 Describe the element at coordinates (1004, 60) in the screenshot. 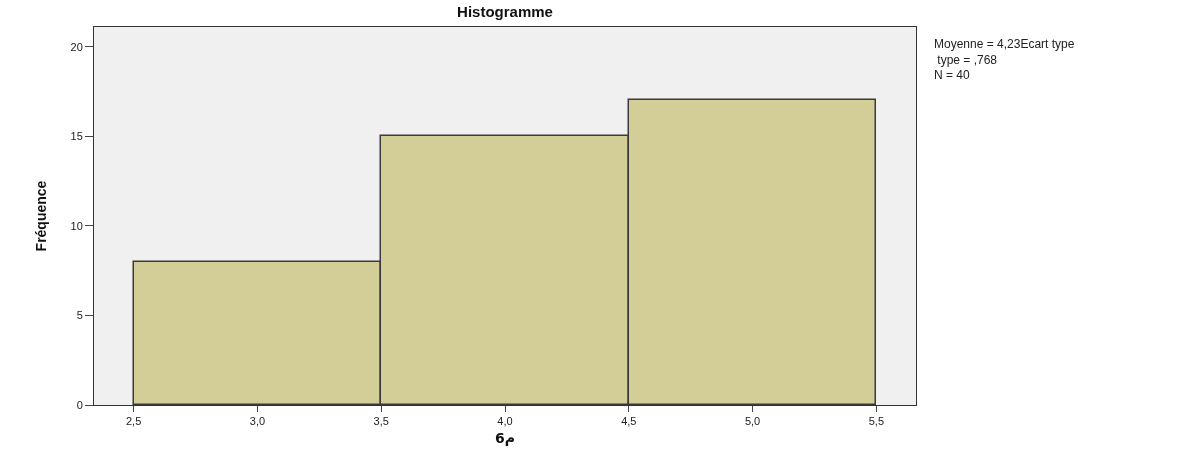

I see `text: Moyenne = 4,23Ecart type type = ,768 N = 40` at that location.